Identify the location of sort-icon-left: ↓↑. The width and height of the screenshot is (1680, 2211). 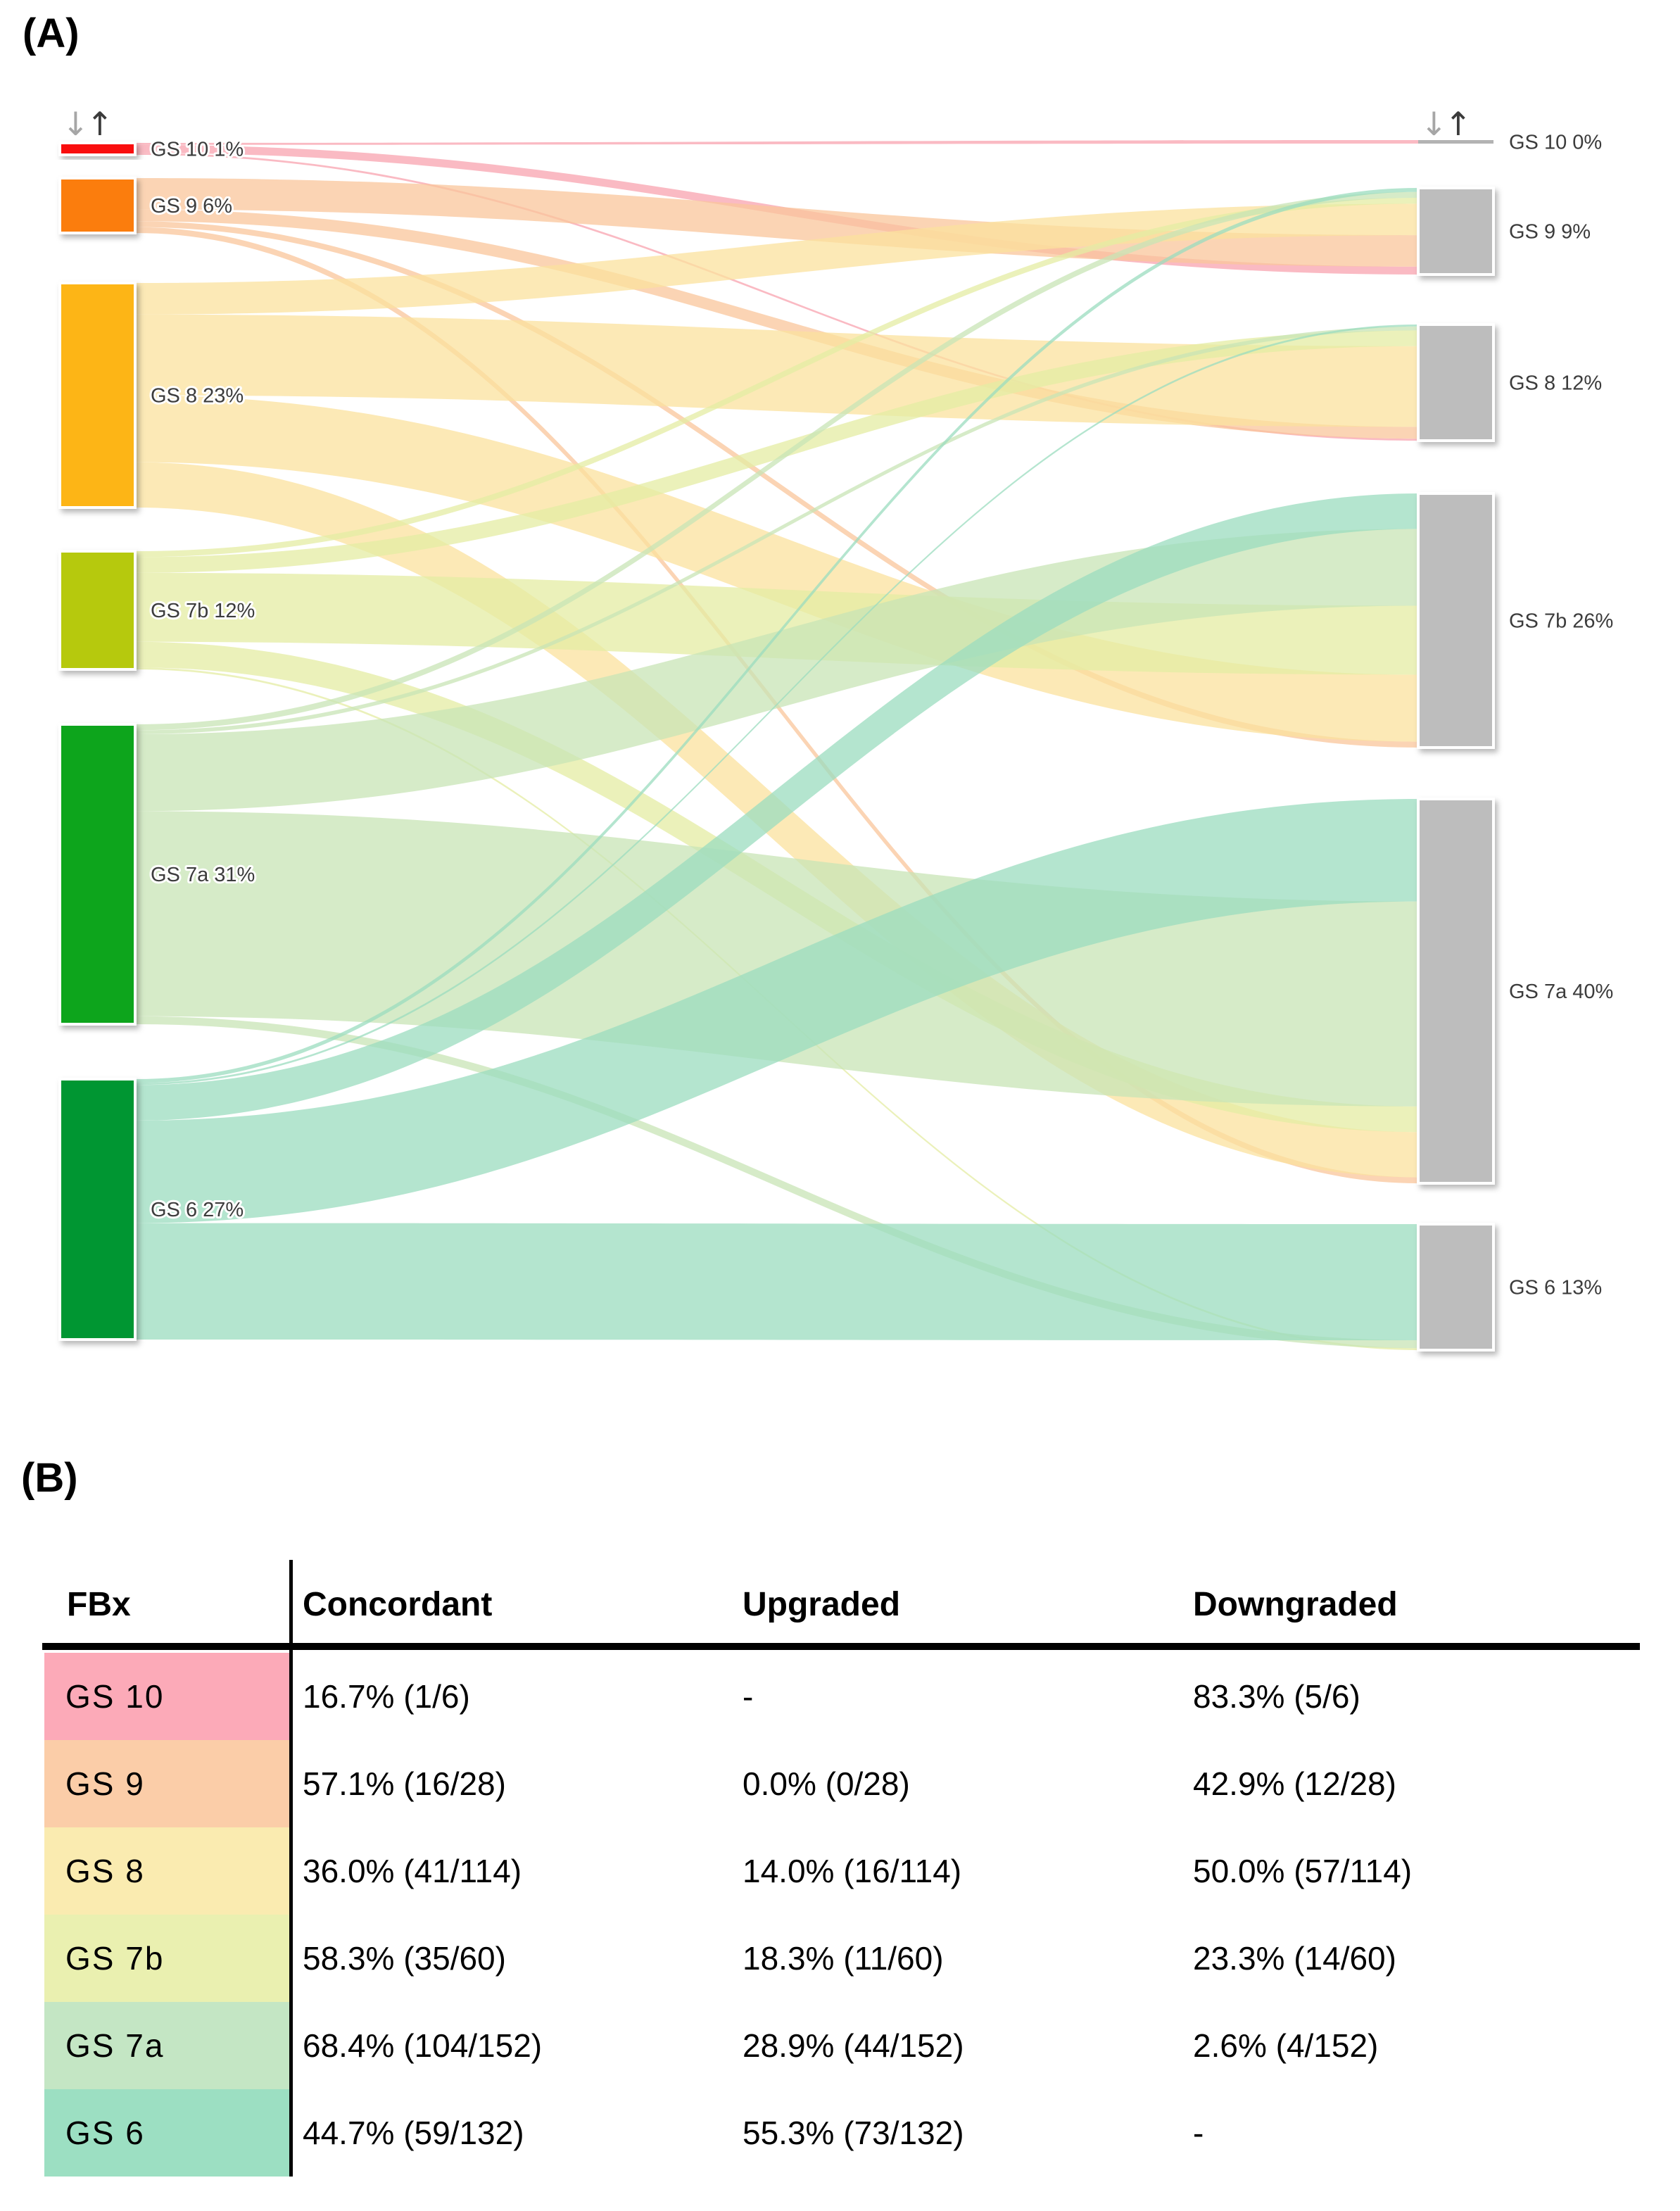
(88, 124).